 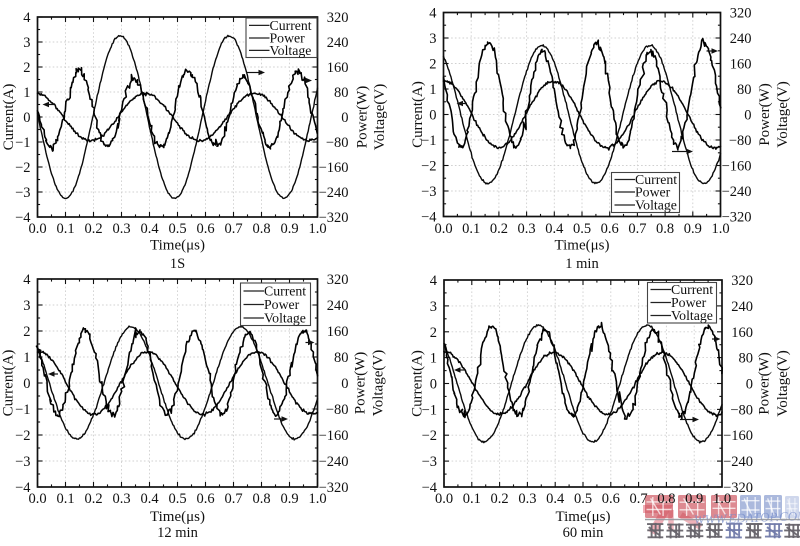 What do you see at coordinates (583, 533) in the screenshot?
I see `svg-text: 60 min` at bounding box center [583, 533].